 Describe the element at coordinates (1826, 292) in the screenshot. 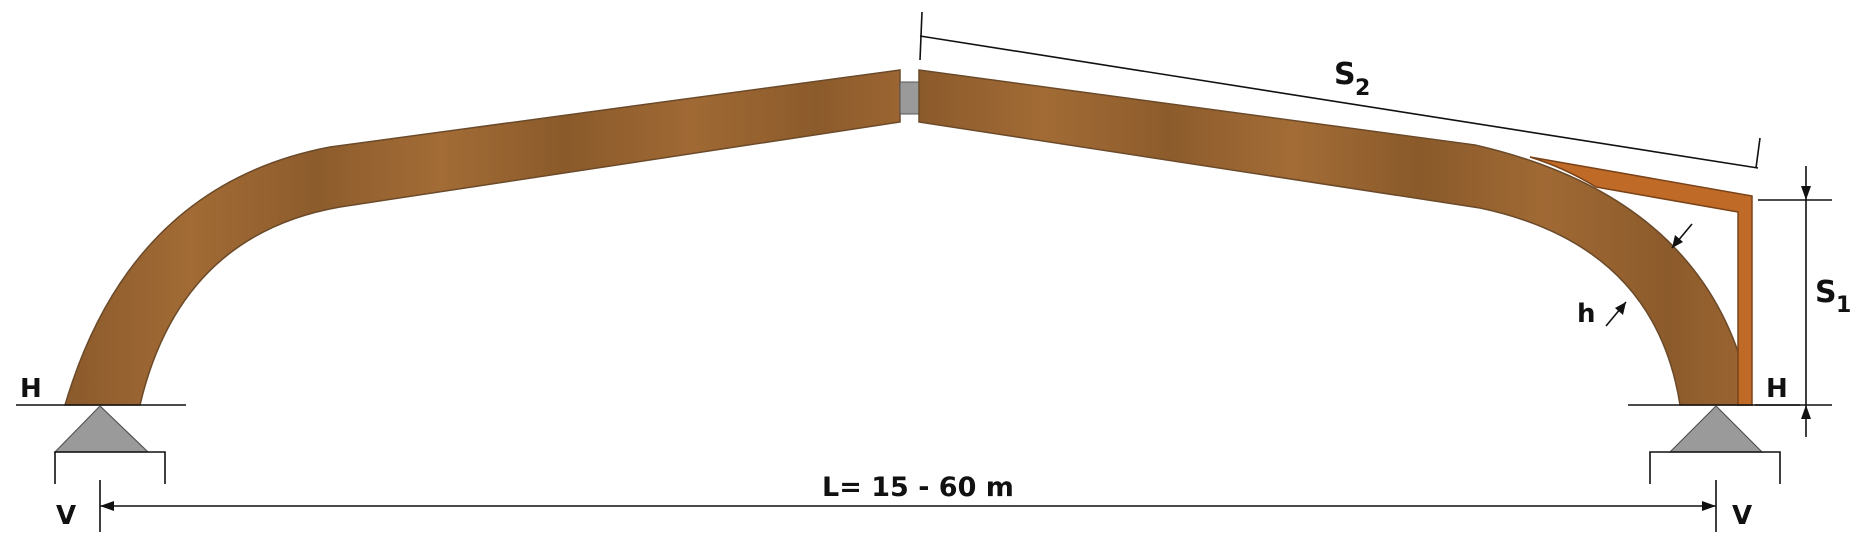

I see `s1-label: S` at that location.